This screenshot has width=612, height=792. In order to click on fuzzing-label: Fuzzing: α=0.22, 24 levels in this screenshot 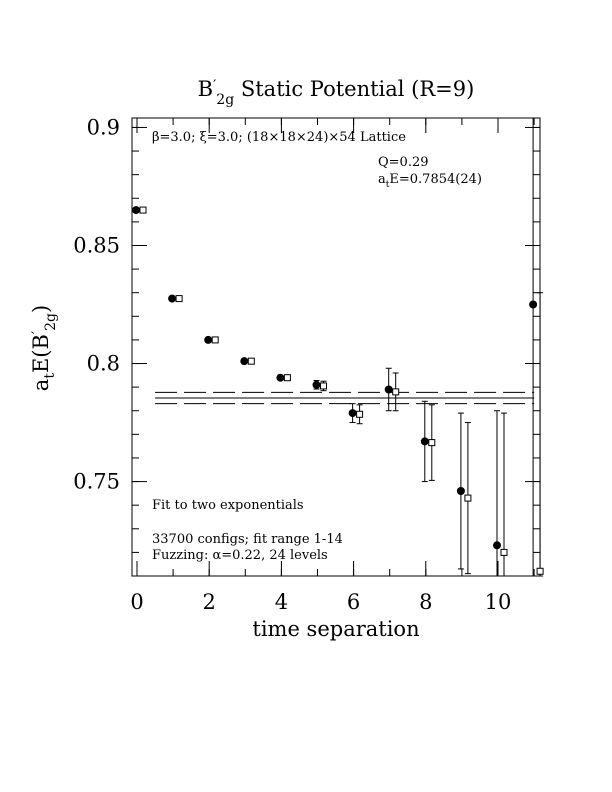, I will do `click(240, 555)`.